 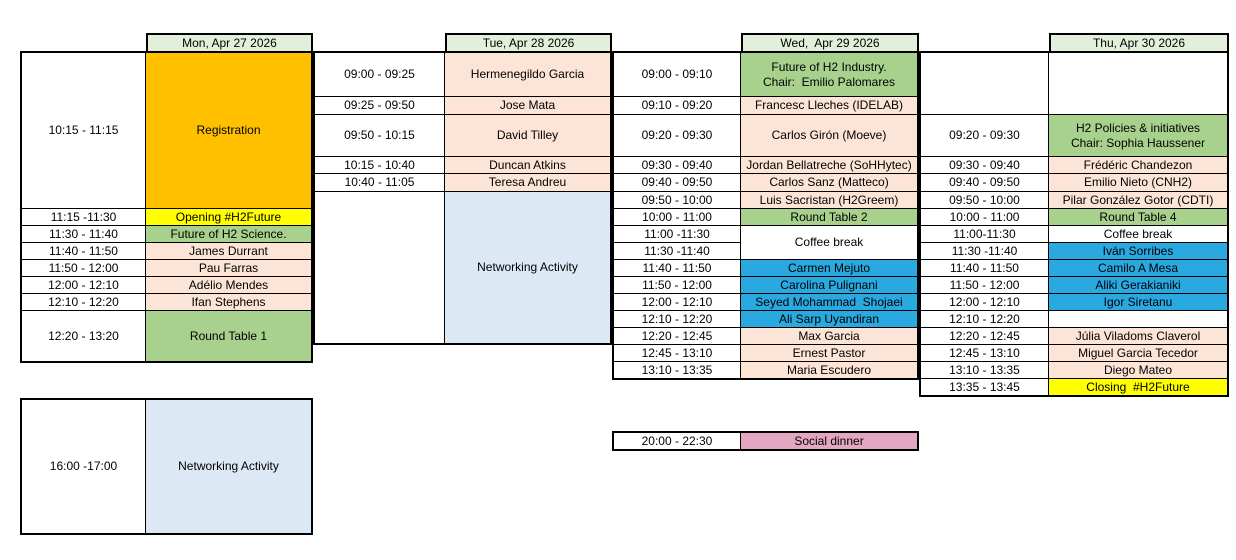 What do you see at coordinates (1138, 251) in the screenshot?
I see `event-cell: Iván Sorribes` at bounding box center [1138, 251].